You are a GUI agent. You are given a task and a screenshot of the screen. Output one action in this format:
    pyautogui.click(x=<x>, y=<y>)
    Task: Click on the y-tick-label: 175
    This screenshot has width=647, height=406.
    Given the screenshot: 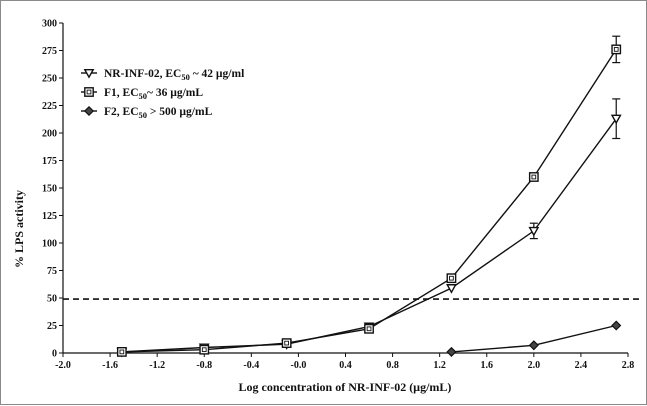 What is the action you would take?
    pyautogui.click(x=49, y=161)
    